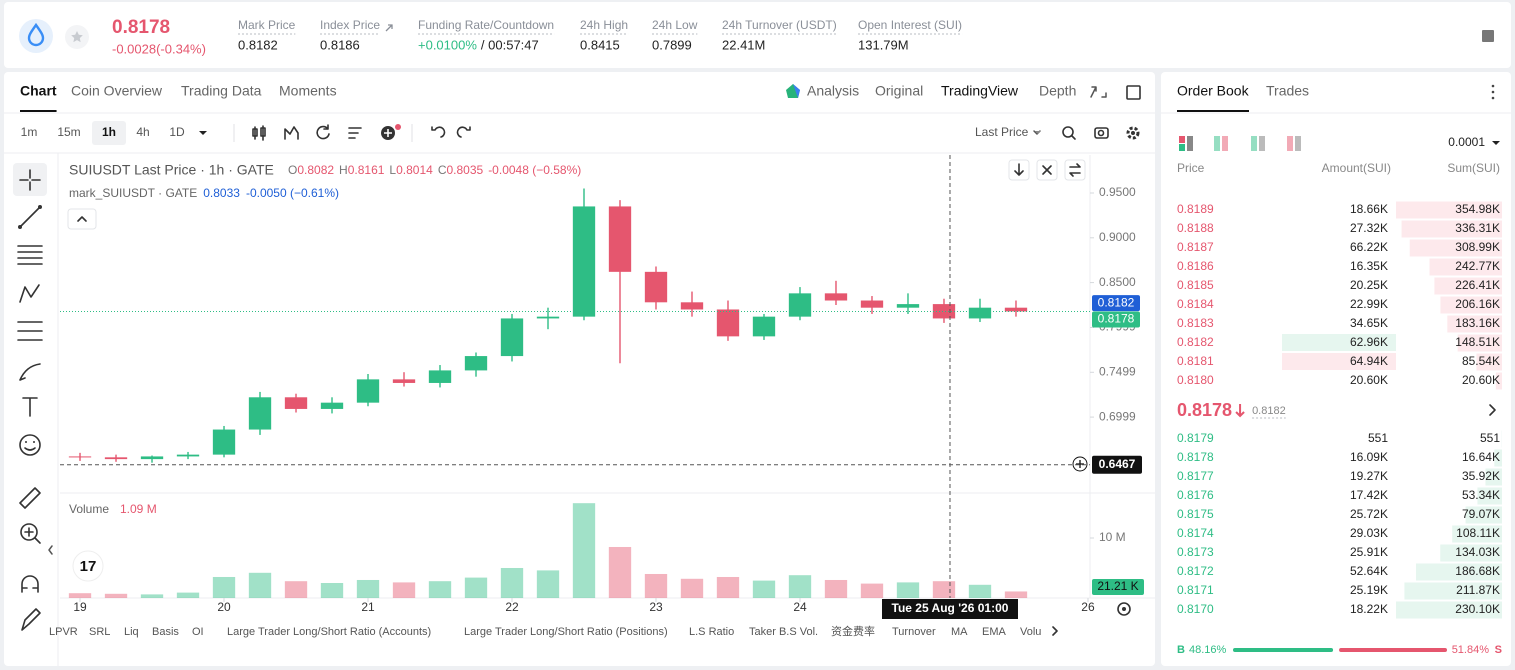 The height and width of the screenshot is (670, 1515). Describe the element at coordinates (711, 632) in the screenshot. I see `indicator: L.S Ratio` at that location.